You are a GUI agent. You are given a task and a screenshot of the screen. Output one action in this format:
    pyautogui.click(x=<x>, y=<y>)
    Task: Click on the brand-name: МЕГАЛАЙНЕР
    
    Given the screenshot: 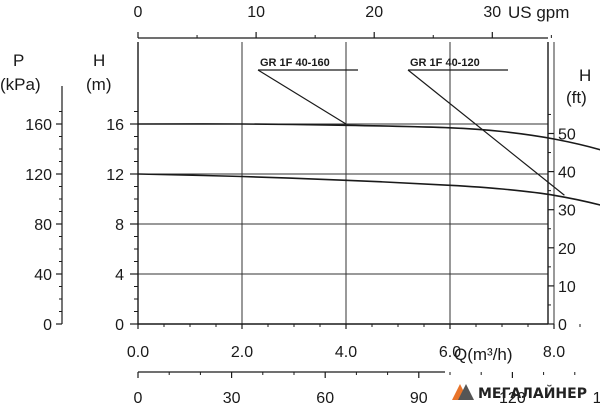 What is the action you would take?
    pyautogui.click(x=532, y=393)
    